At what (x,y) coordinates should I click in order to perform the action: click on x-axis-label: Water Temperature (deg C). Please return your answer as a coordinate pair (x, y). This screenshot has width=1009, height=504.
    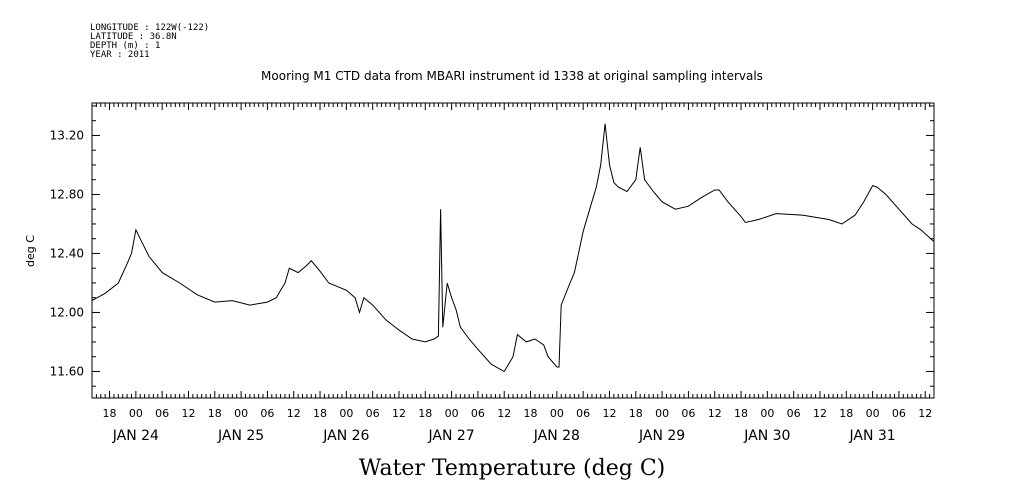
    Looking at the image, I should click on (512, 468).